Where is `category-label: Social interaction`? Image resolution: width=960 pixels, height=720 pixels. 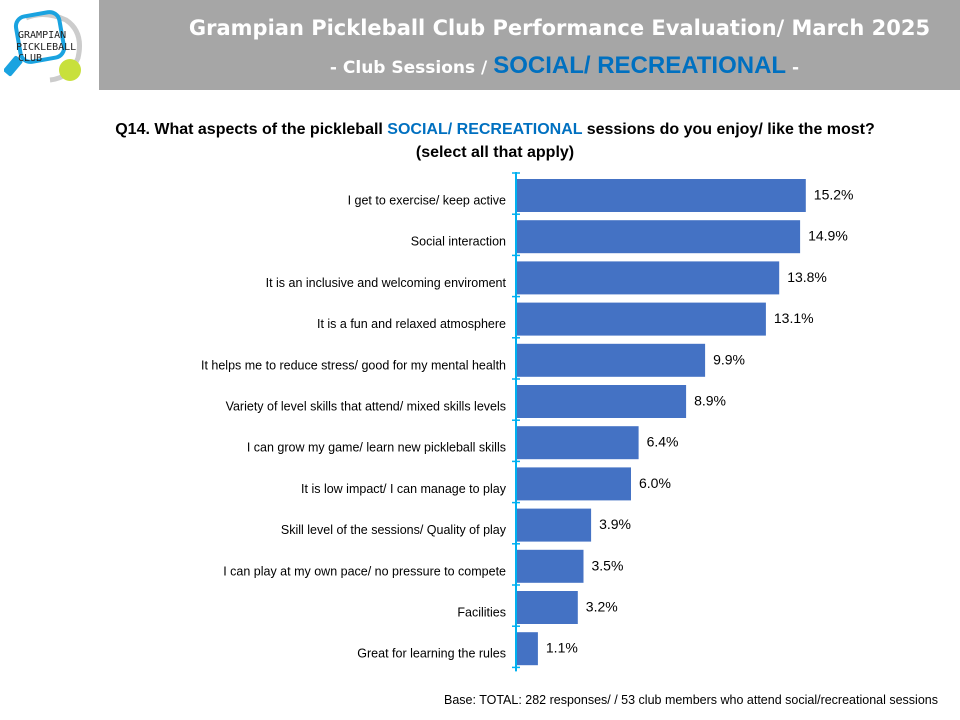
category-label: Social interaction is located at coordinates (458, 242).